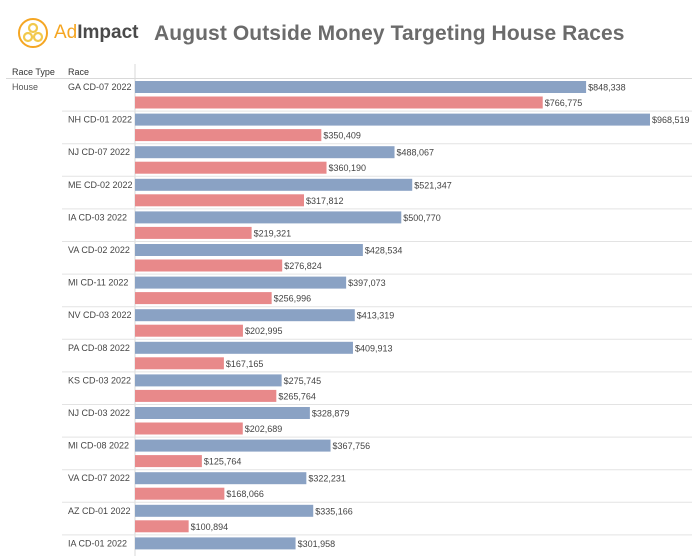 This screenshot has width=700, height=560. What do you see at coordinates (433, 185) in the screenshot?
I see `data-label: $521,347` at bounding box center [433, 185].